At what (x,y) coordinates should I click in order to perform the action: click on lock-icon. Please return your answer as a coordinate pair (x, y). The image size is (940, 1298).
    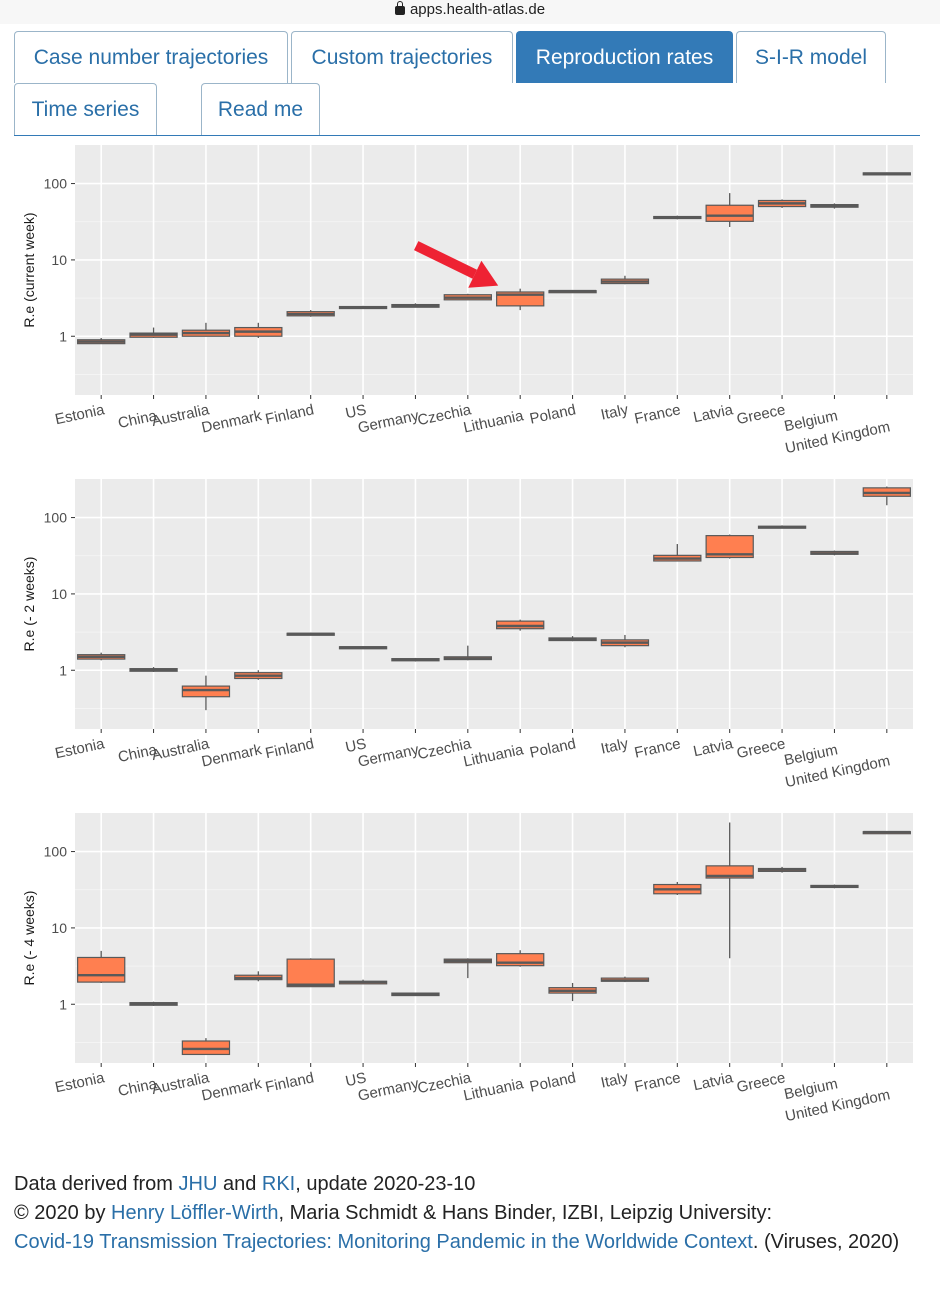
    Looking at the image, I should click on (399, 8).